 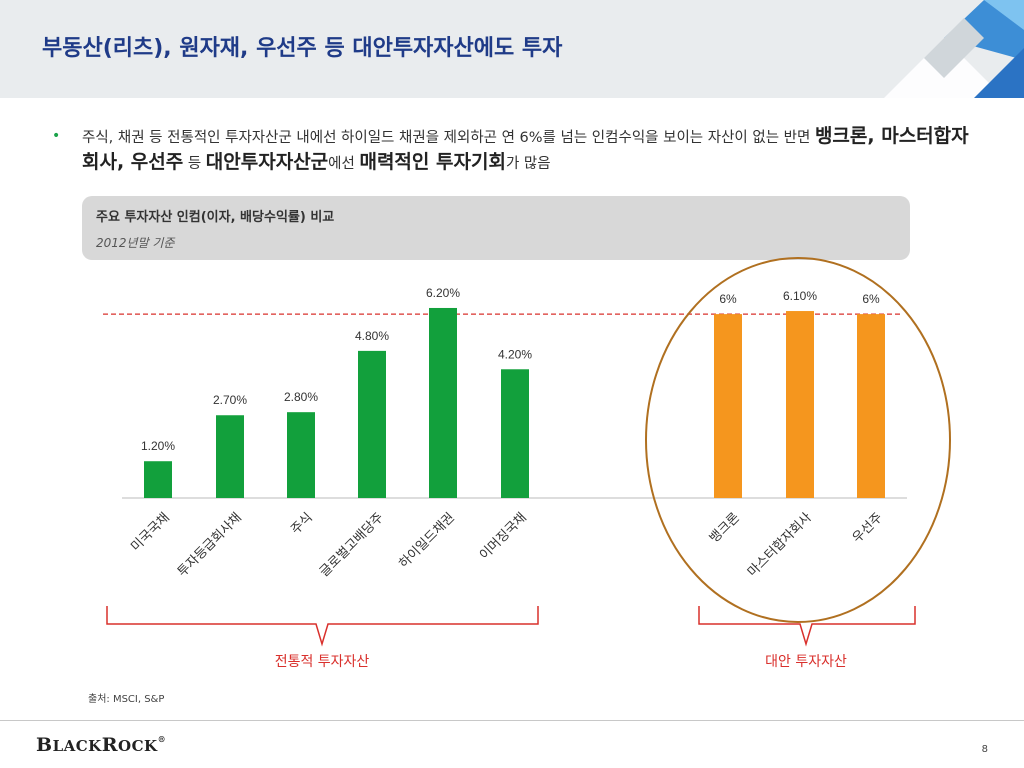 What do you see at coordinates (780, 545) in the screenshot?
I see `category-label: 마스터합자회사` at bounding box center [780, 545].